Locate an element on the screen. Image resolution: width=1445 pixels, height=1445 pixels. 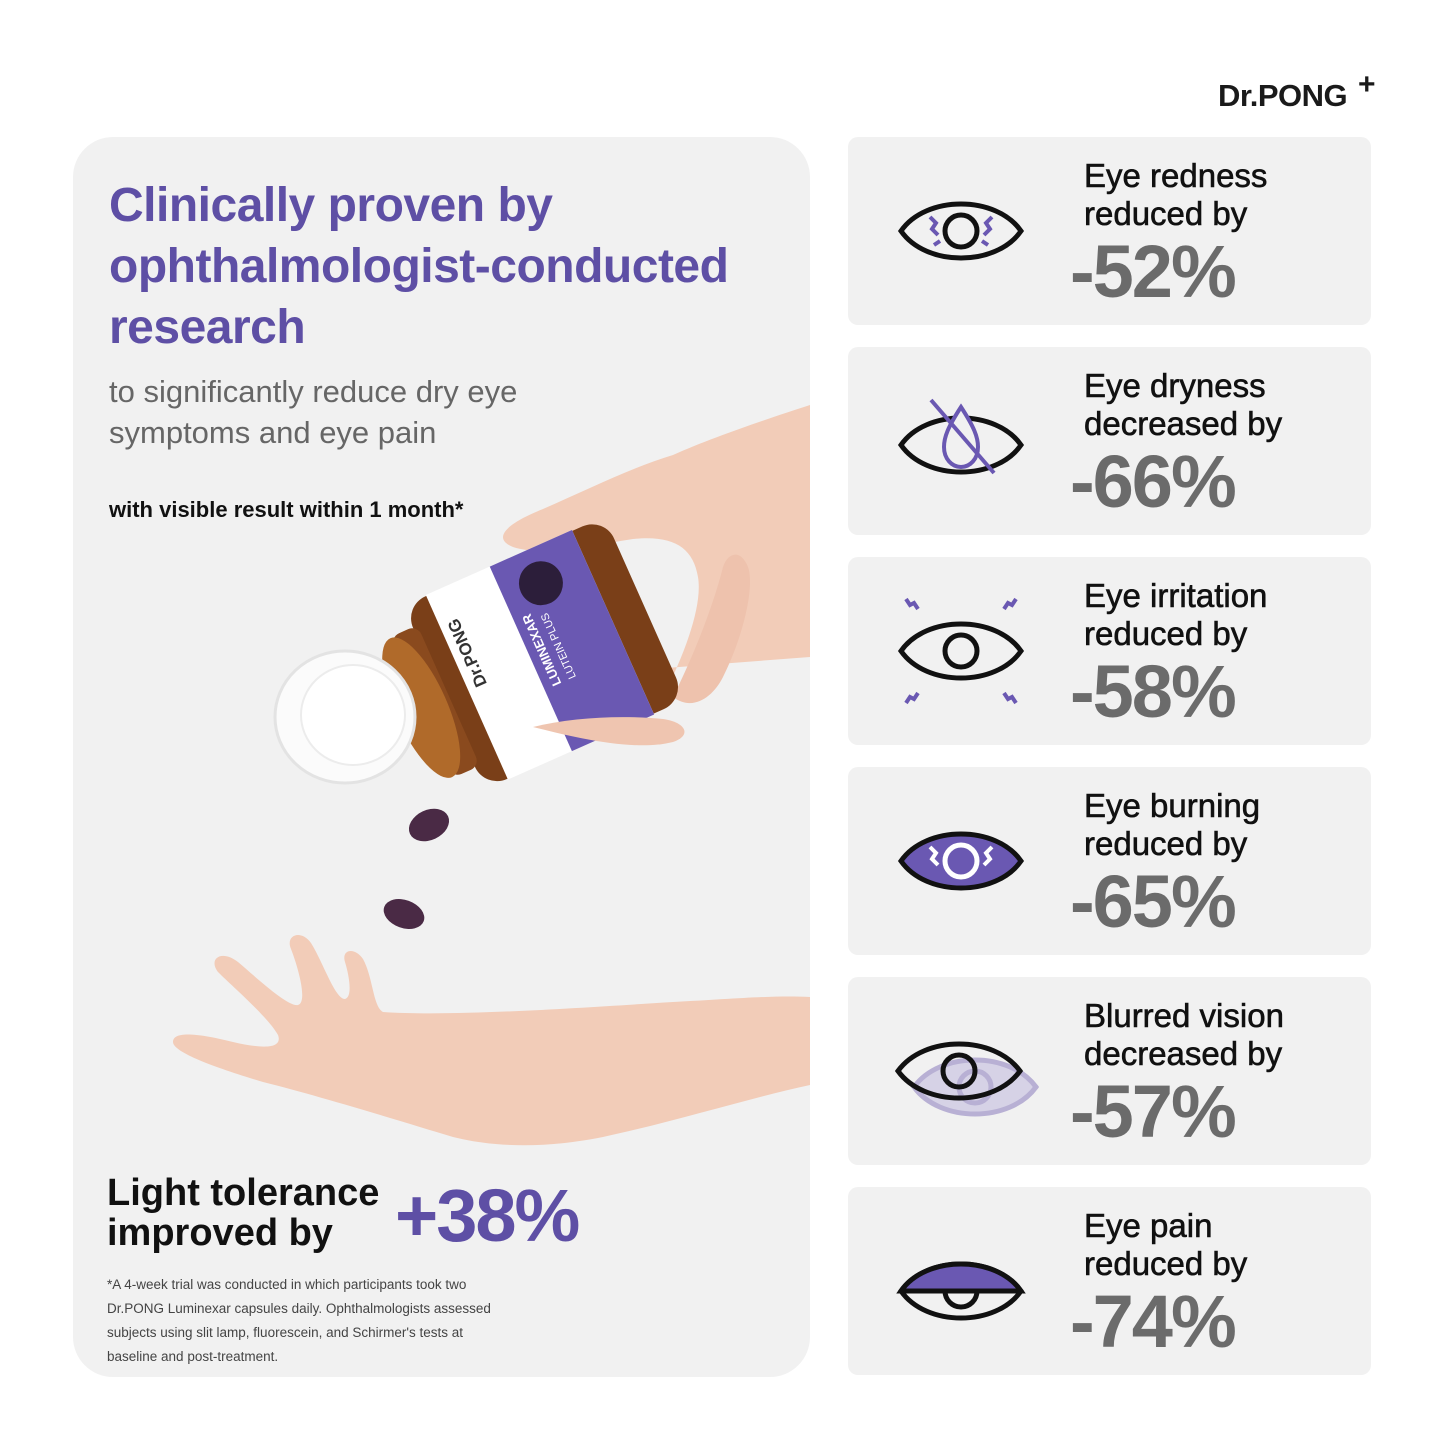
stat-value: -65% is located at coordinates (1153, 901).